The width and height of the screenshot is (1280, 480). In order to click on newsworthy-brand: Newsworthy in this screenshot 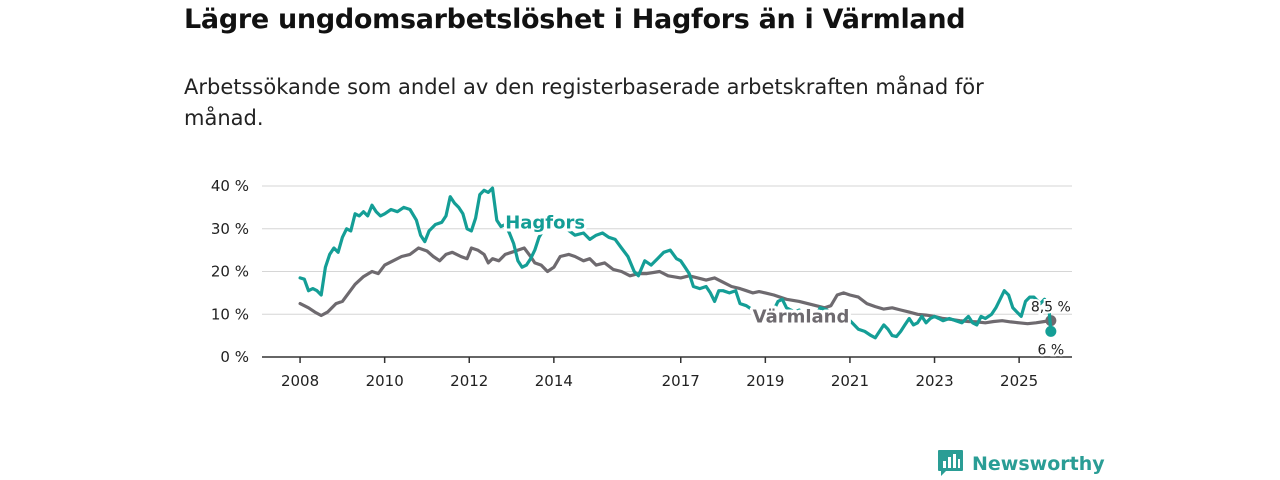, I will do `click(1021, 463)`.